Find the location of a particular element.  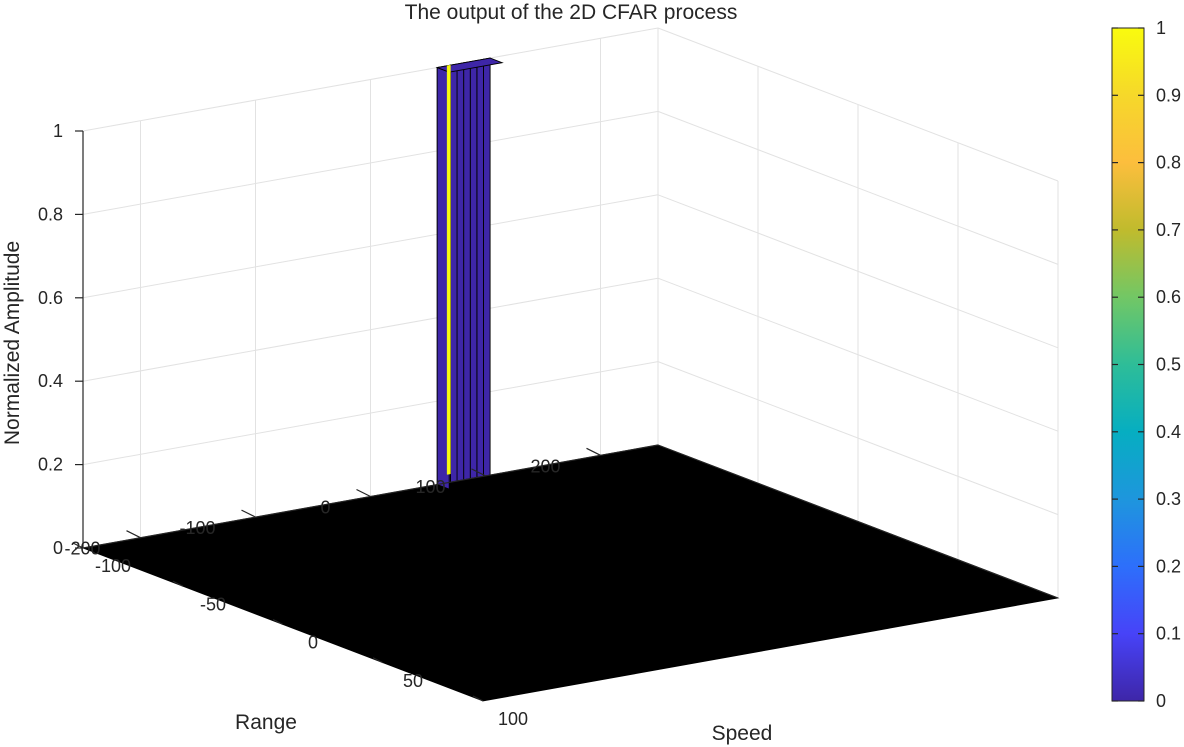

y-tick-label: 200 is located at coordinates (545, 466).